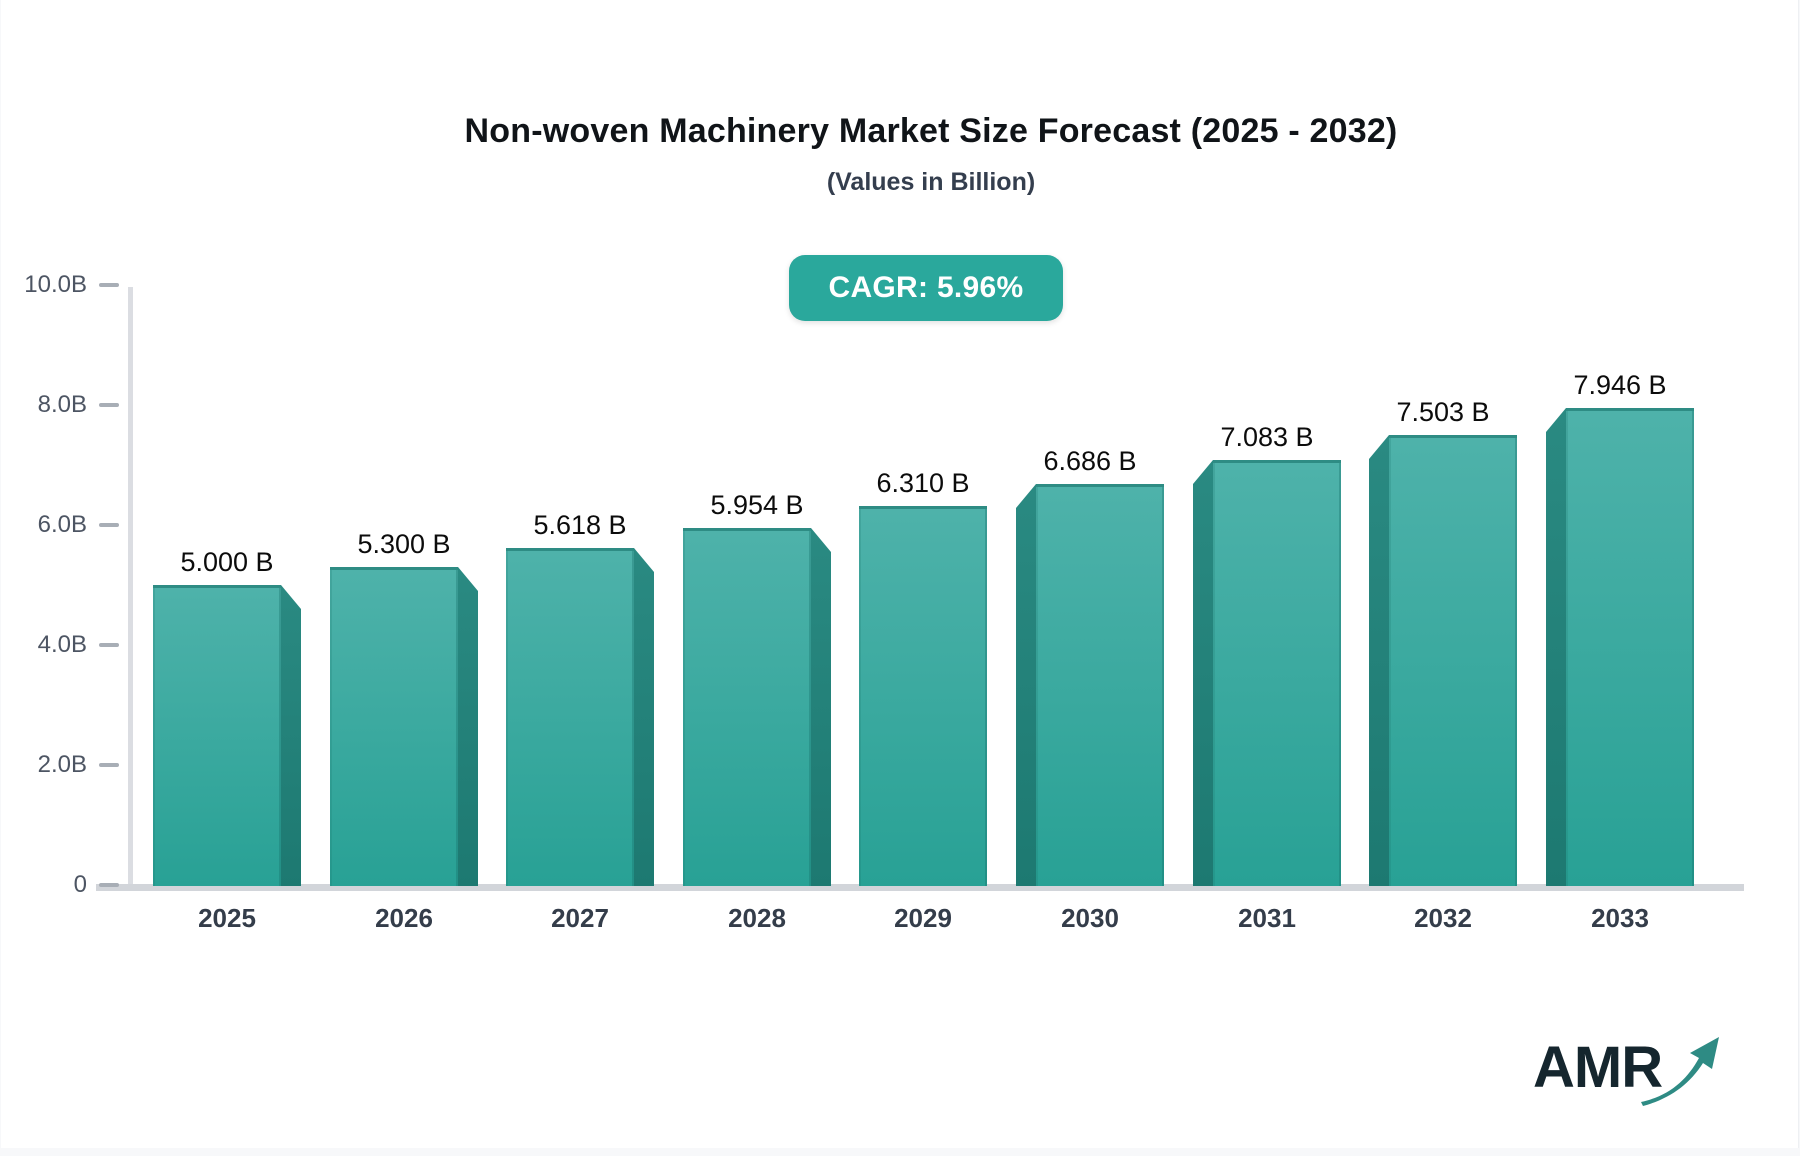 Image resolution: width=1800 pixels, height=1156 pixels. What do you see at coordinates (394, 726) in the screenshot?
I see `bar-2026` at bounding box center [394, 726].